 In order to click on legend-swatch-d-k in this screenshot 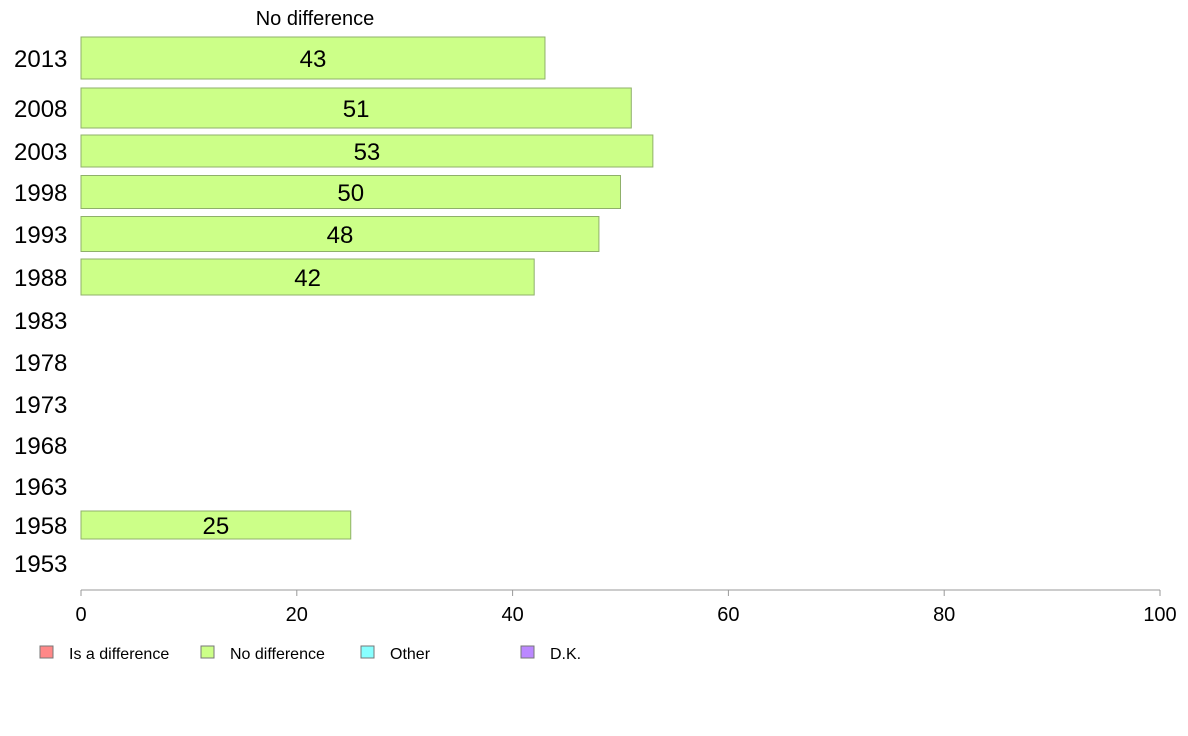, I will do `click(527, 652)`.